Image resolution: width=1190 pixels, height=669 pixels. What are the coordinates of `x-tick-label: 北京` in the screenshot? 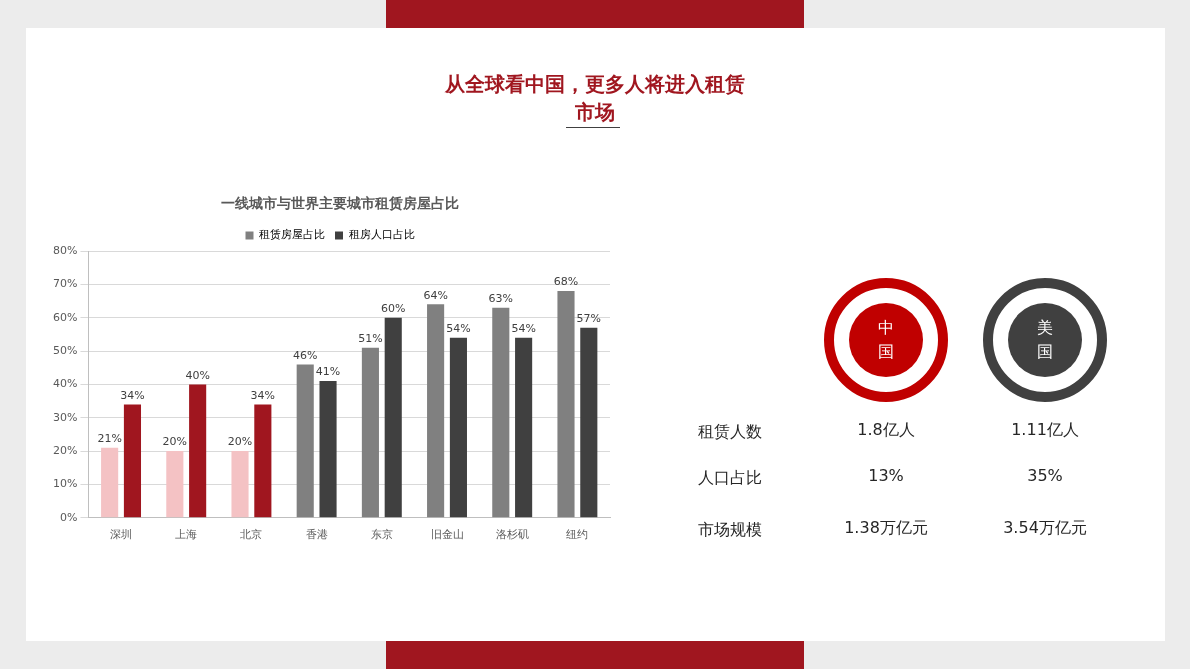 It's located at (251, 535).